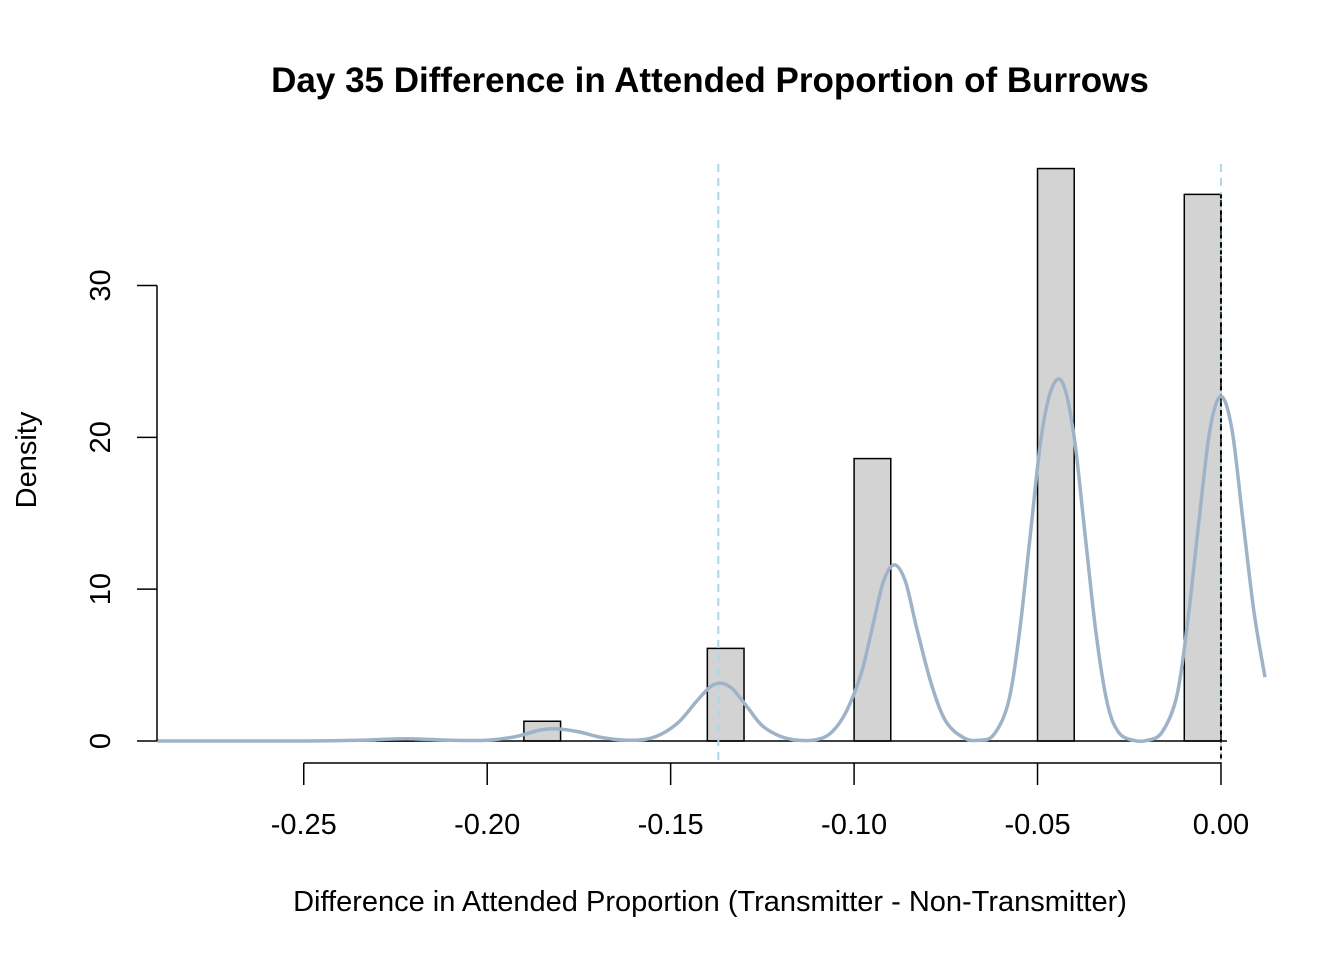 This screenshot has width=1344, height=960. What do you see at coordinates (121, 509) in the screenshot?
I see `y-axis: 0 10 20 30` at bounding box center [121, 509].